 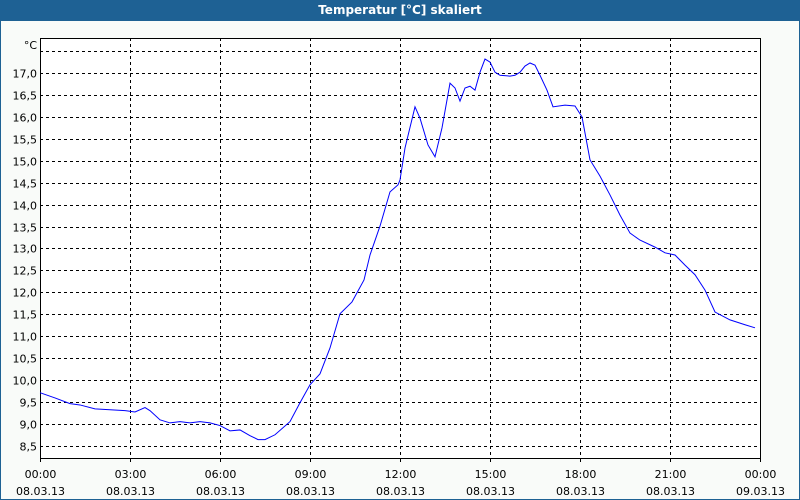 What do you see at coordinates (25, 271) in the screenshot?
I see `y-tick-label: 12,5` at bounding box center [25, 271].